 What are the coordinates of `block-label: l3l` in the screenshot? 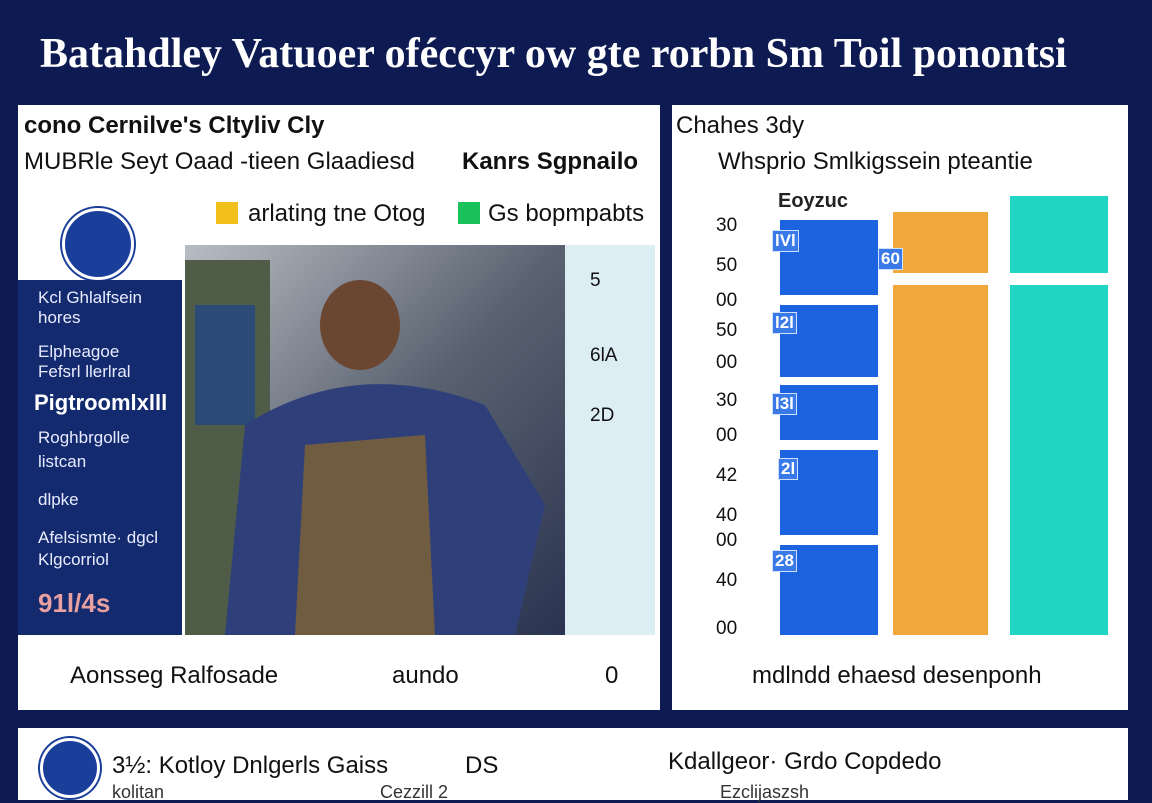 It's located at (784, 404).